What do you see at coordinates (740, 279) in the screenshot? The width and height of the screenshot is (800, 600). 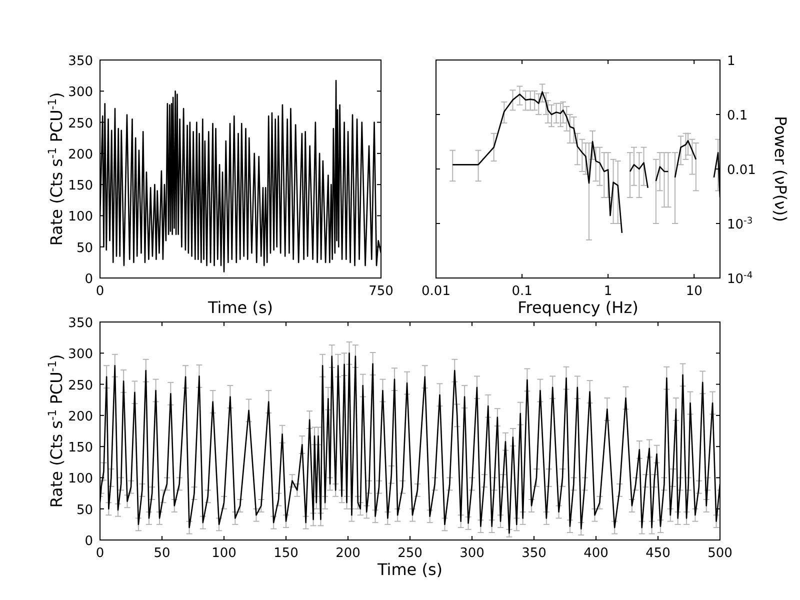 I see `y-tick-label: 10$^{-4}$` at bounding box center [740, 279].